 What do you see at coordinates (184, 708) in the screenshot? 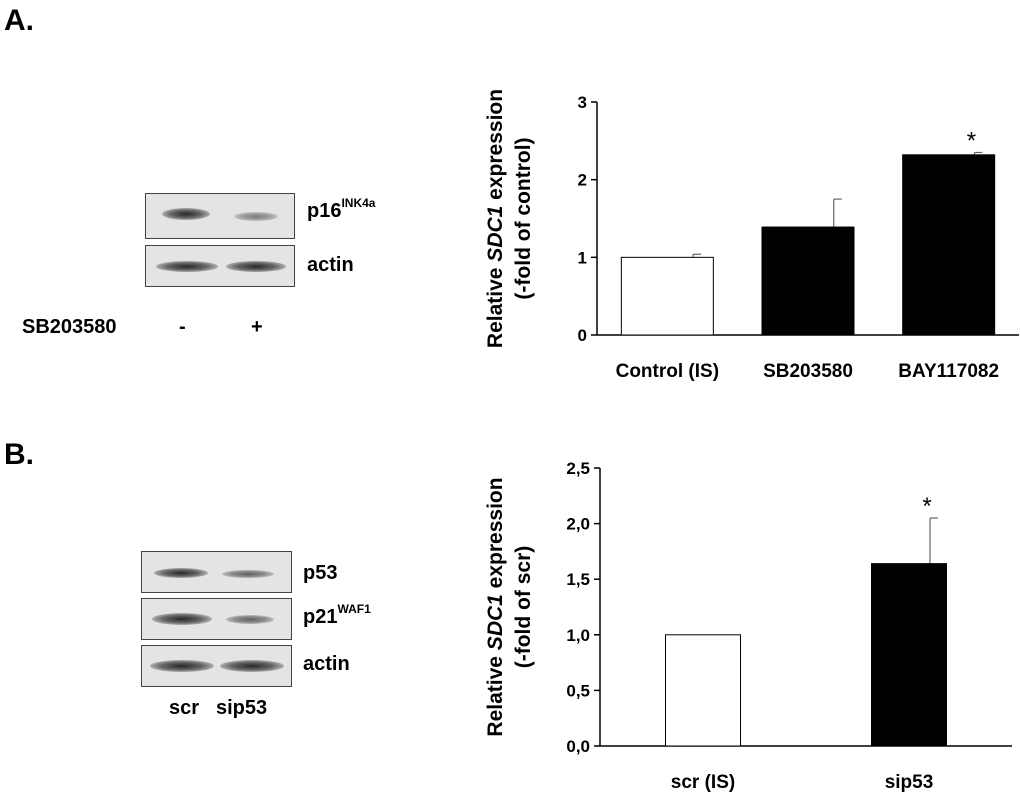
I see `blot-b-lane-scr: scr` at bounding box center [184, 708].